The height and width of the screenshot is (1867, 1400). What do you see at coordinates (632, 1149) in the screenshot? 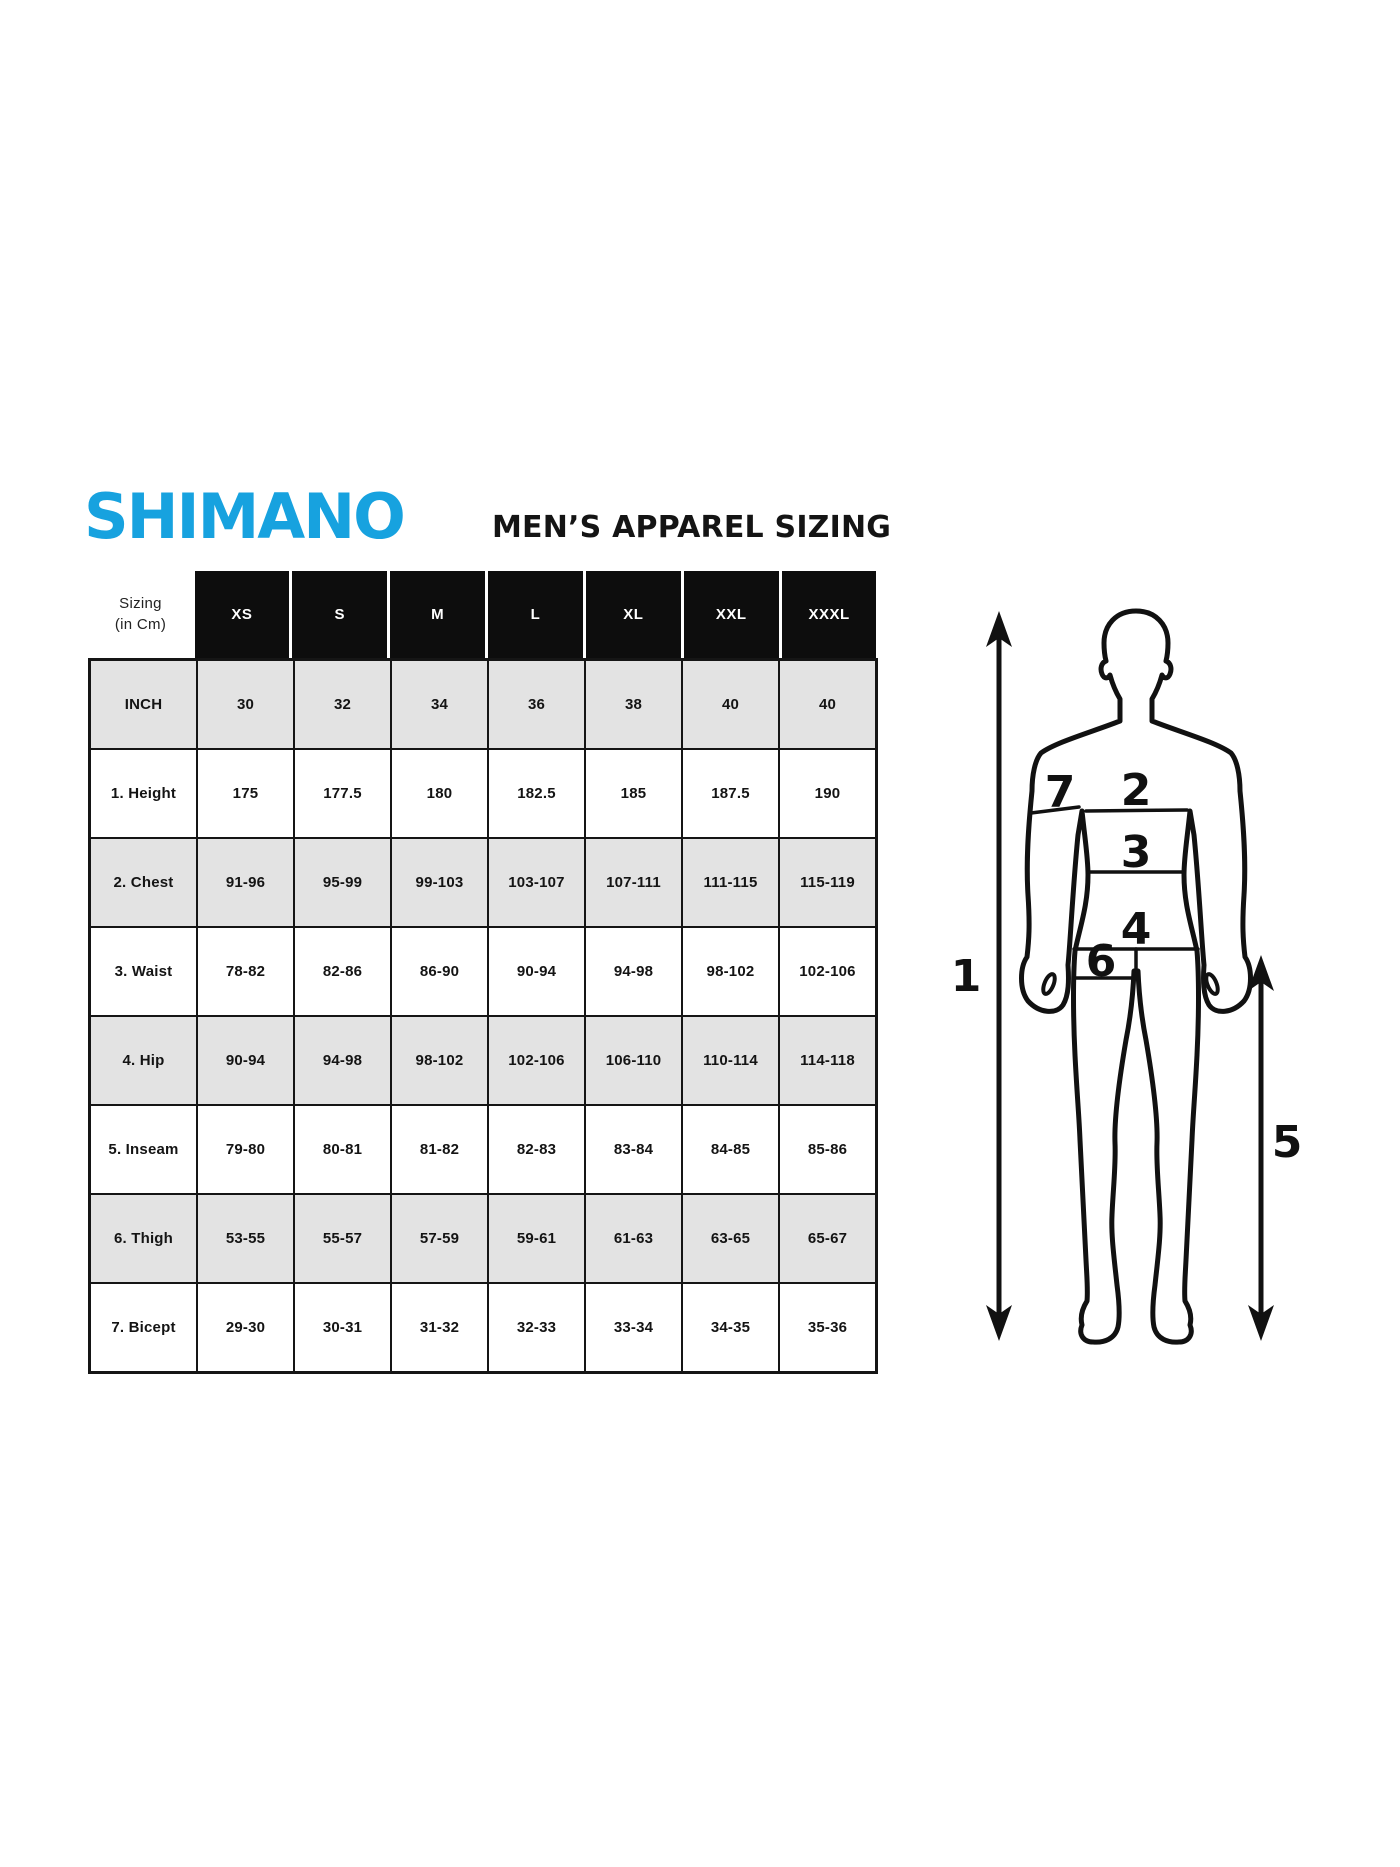
I see `size-value-cell: 83-84` at bounding box center [632, 1149].